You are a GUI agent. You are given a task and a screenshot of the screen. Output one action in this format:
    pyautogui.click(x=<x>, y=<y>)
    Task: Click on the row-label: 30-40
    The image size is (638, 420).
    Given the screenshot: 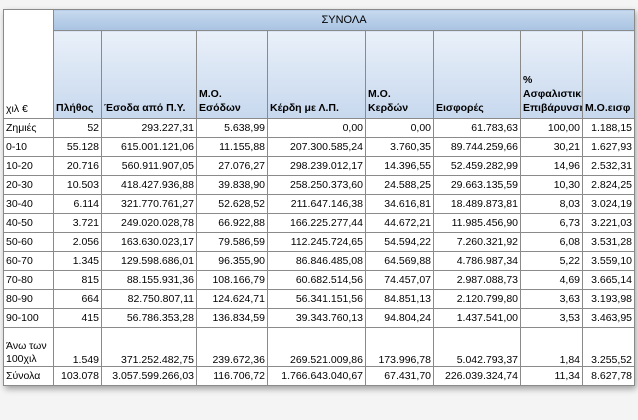 What is the action you would take?
    pyautogui.click(x=28, y=204)
    